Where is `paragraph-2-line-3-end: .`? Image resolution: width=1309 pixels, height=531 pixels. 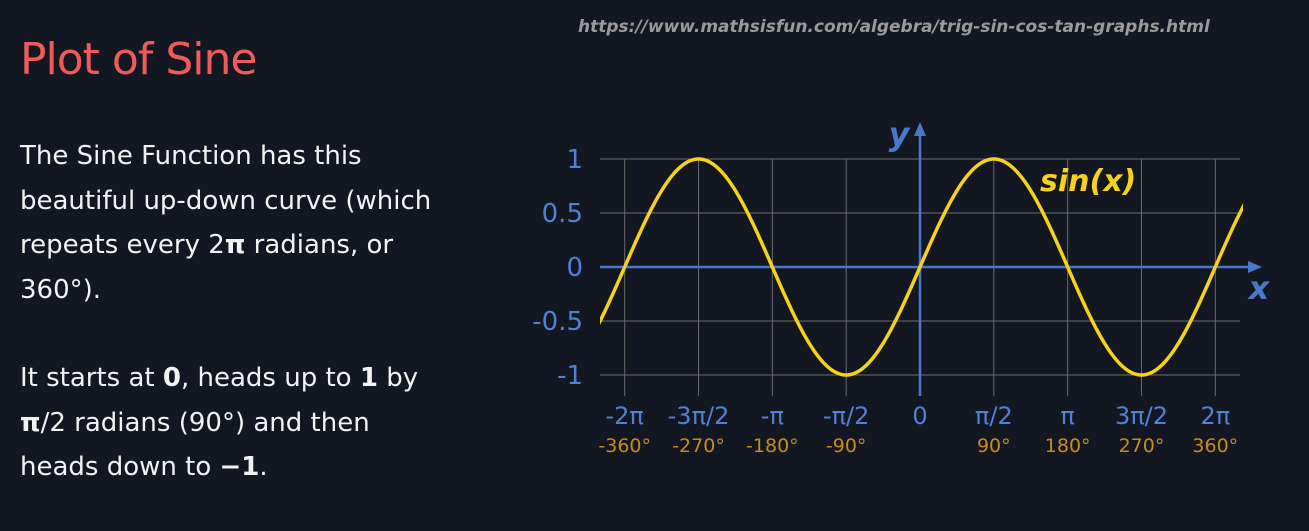
paragraph-2-line-3-end: . is located at coordinates (263, 467).